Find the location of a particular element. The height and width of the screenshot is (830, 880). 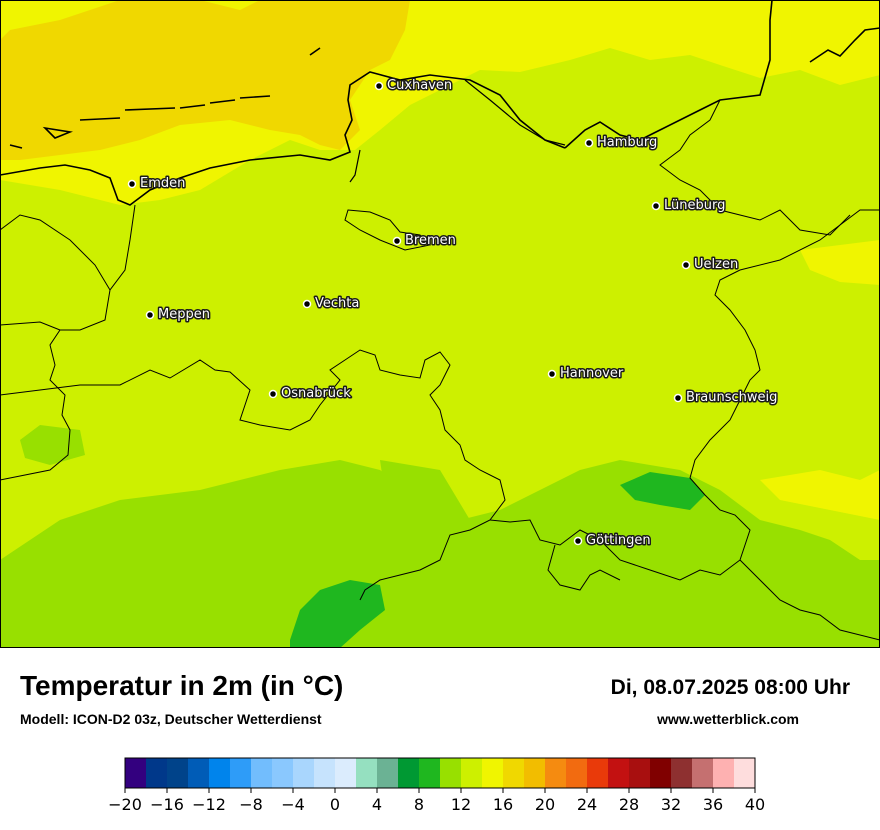

city-osnabrueck: Osnabrück is located at coordinates (310, 394).